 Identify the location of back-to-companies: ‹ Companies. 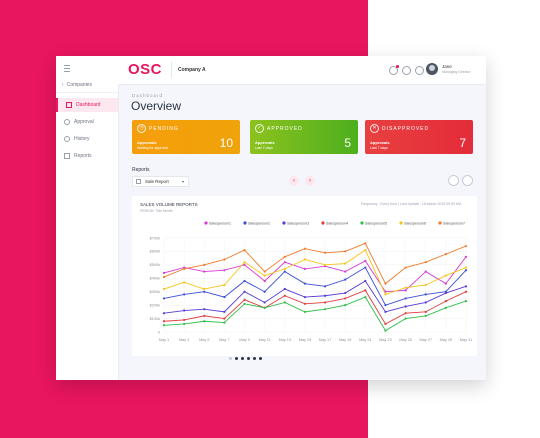
(77, 85).